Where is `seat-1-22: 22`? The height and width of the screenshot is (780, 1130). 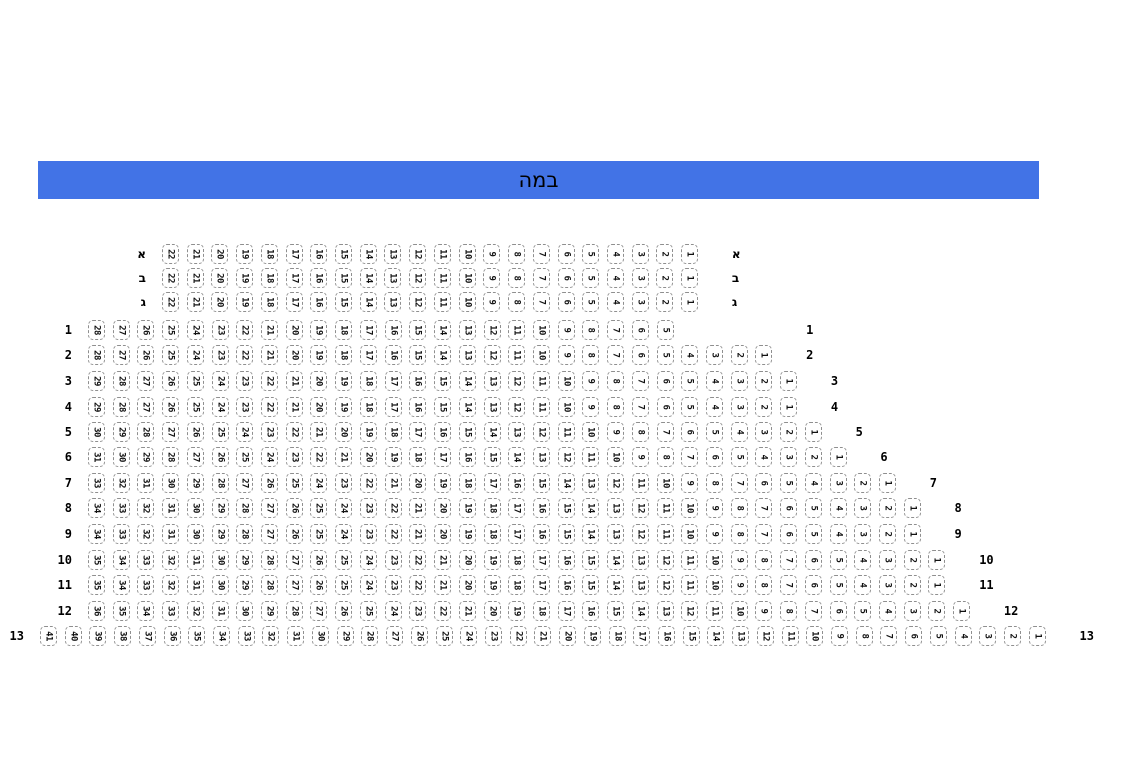
seat-1-22: 22 is located at coordinates (244, 330).